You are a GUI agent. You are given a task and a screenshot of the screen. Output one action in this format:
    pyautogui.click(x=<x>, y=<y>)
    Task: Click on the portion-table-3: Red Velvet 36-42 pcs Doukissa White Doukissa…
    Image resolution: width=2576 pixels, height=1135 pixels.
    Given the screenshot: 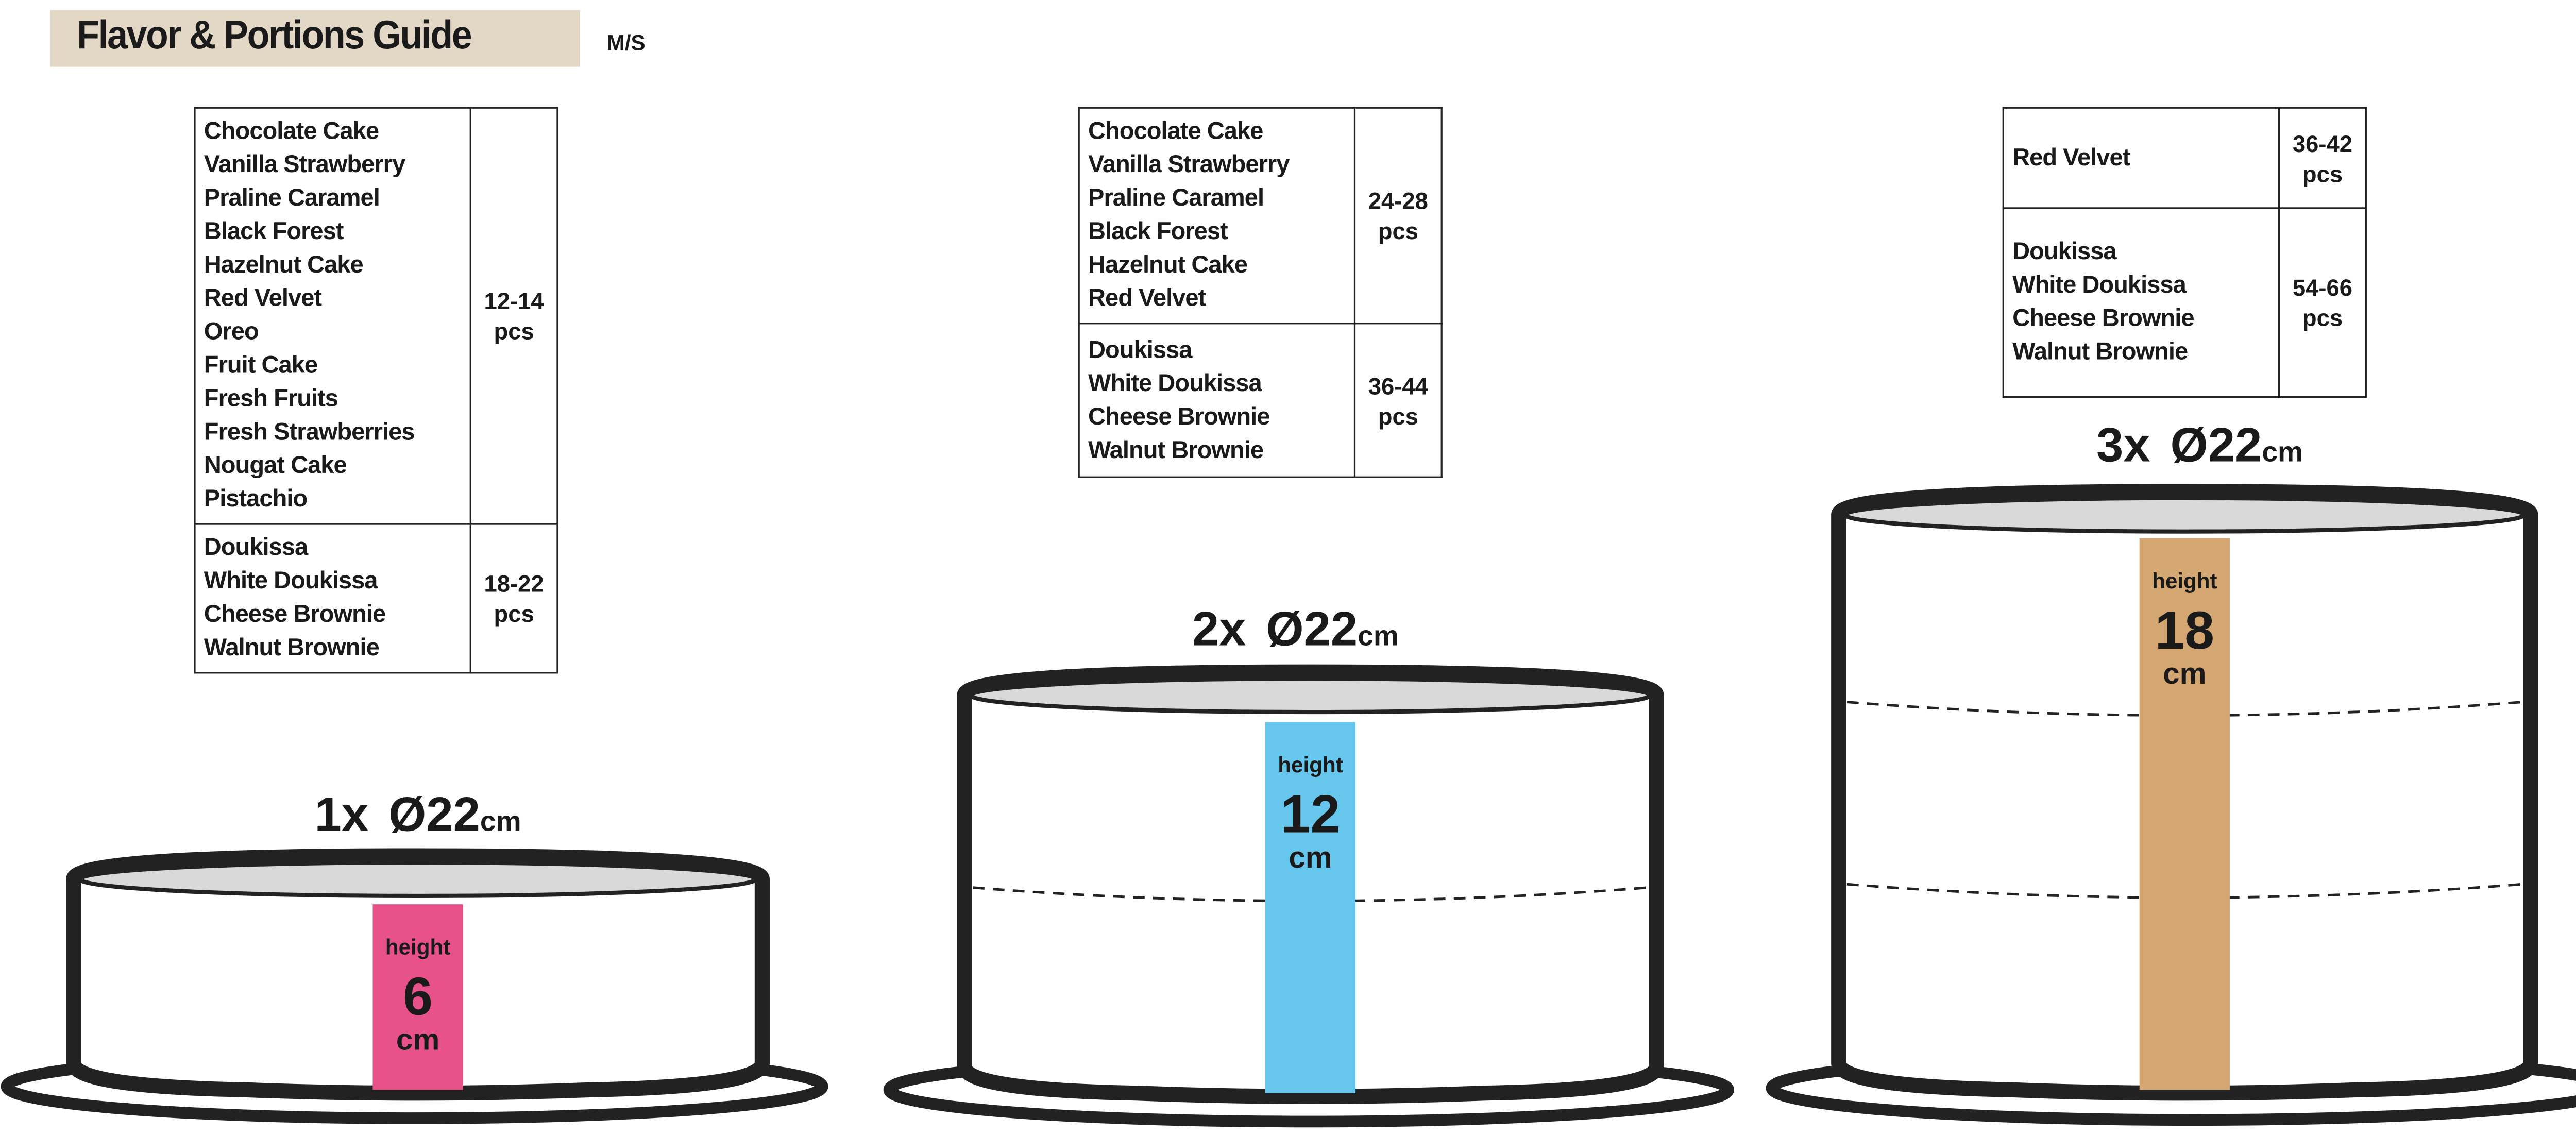 What is the action you would take?
    pyautogui.click(x=2184, y=253)
    